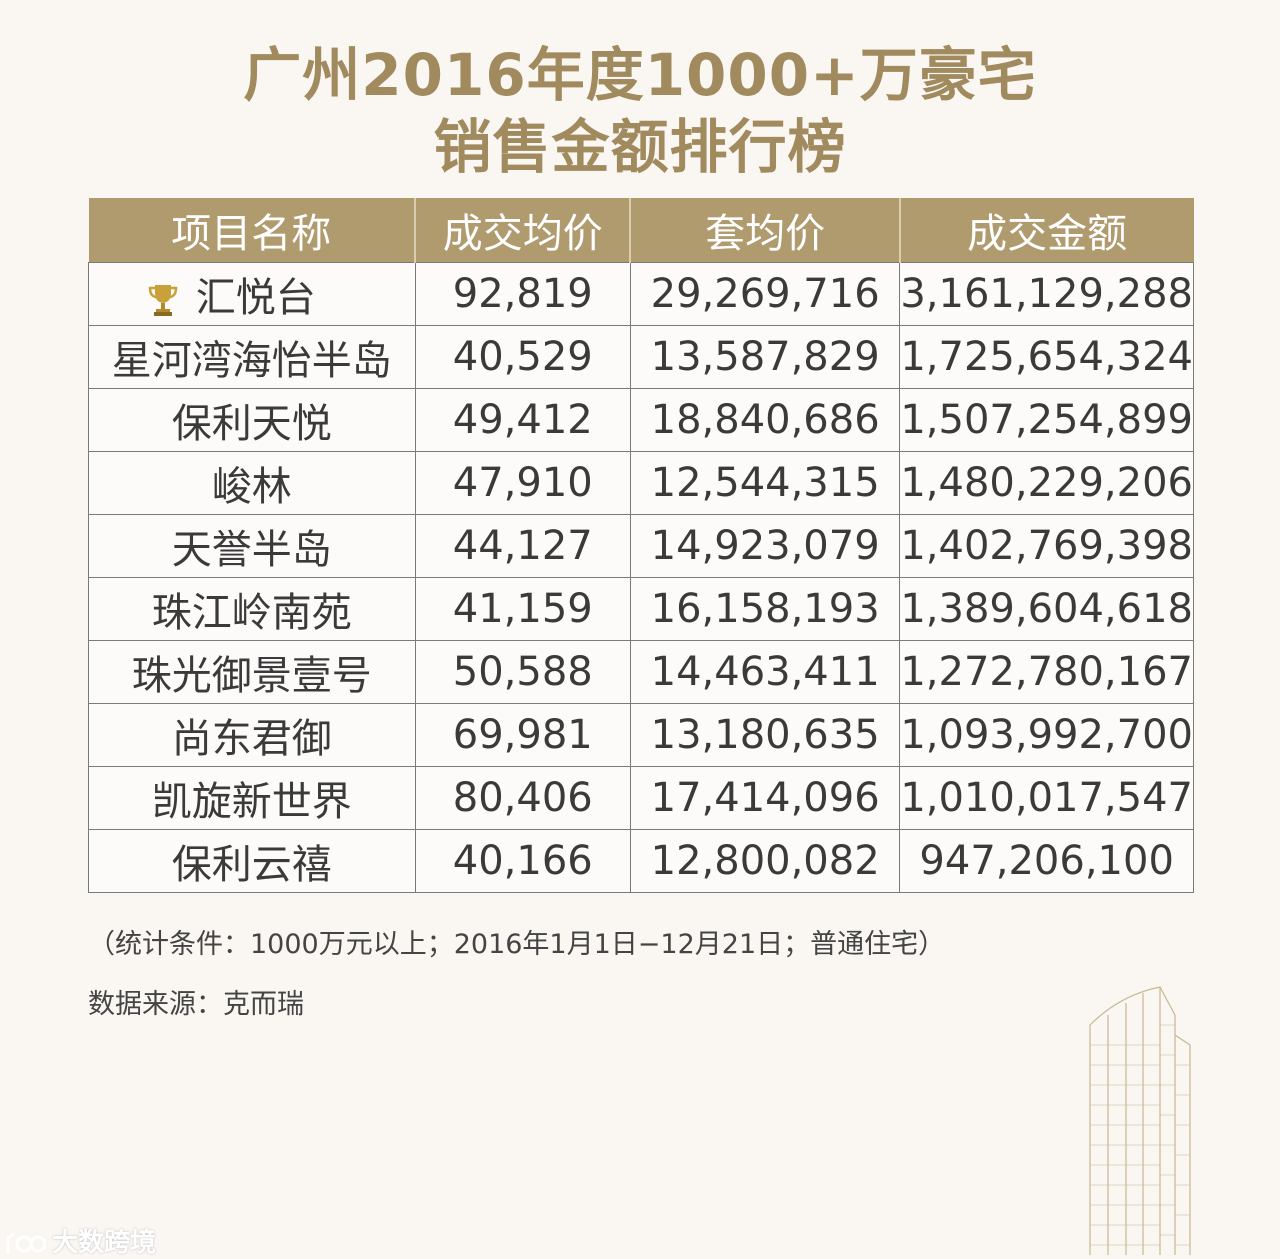  I want to click on project-name: 汇悦台, so click(255, 298).